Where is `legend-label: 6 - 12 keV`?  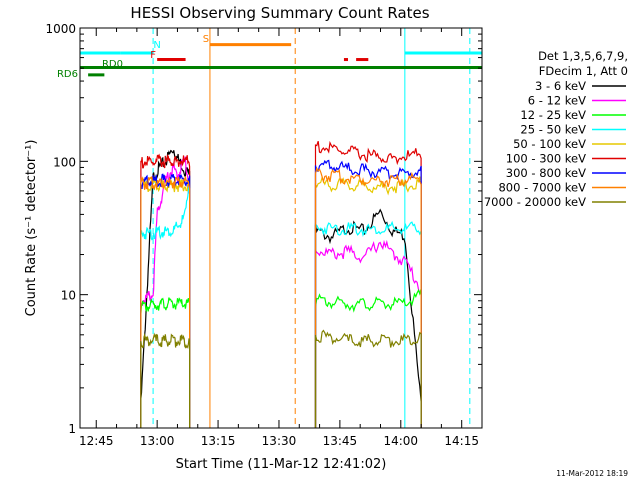
legend-label: 6 - 12 keV is located at coordinates (557, 101).